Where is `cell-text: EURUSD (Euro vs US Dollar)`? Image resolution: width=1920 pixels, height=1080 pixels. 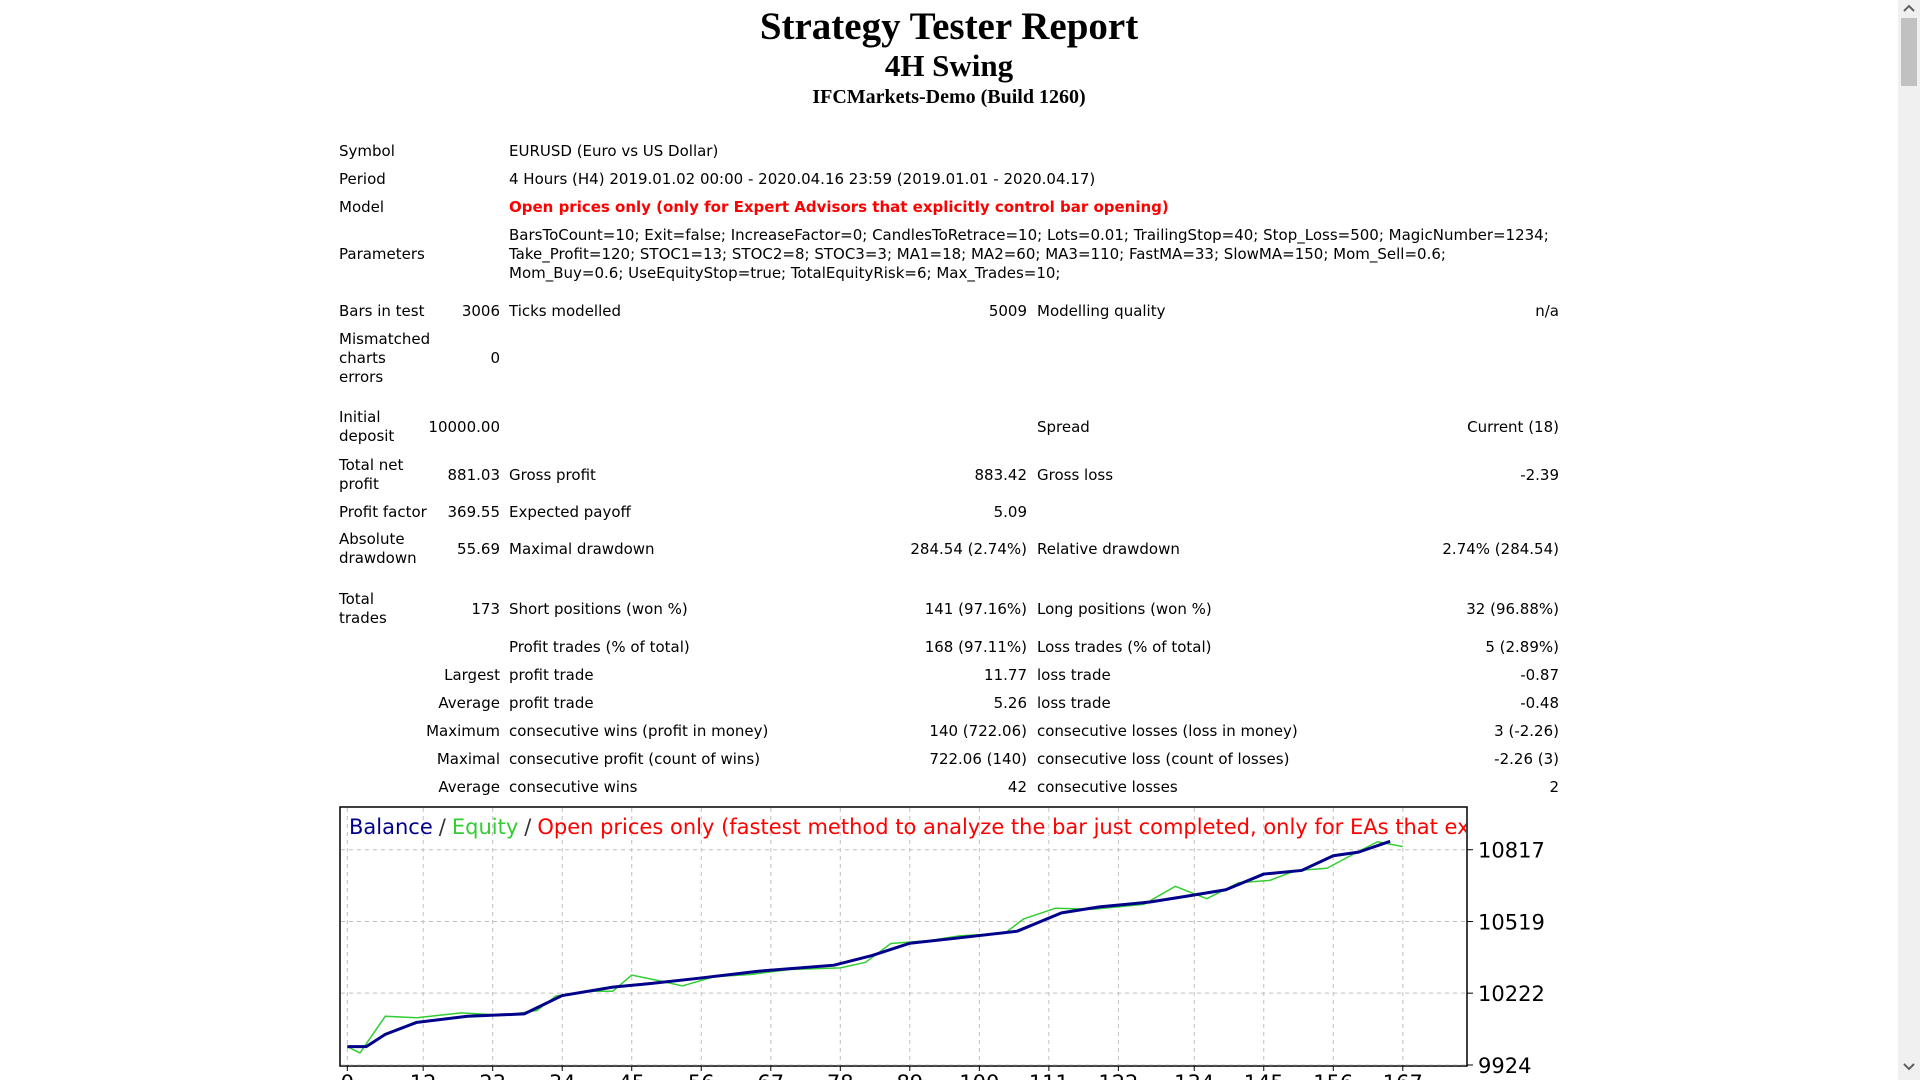
cell-text: EURUSD (Euro vs US Dollar) is located at coordinates (614, 150).